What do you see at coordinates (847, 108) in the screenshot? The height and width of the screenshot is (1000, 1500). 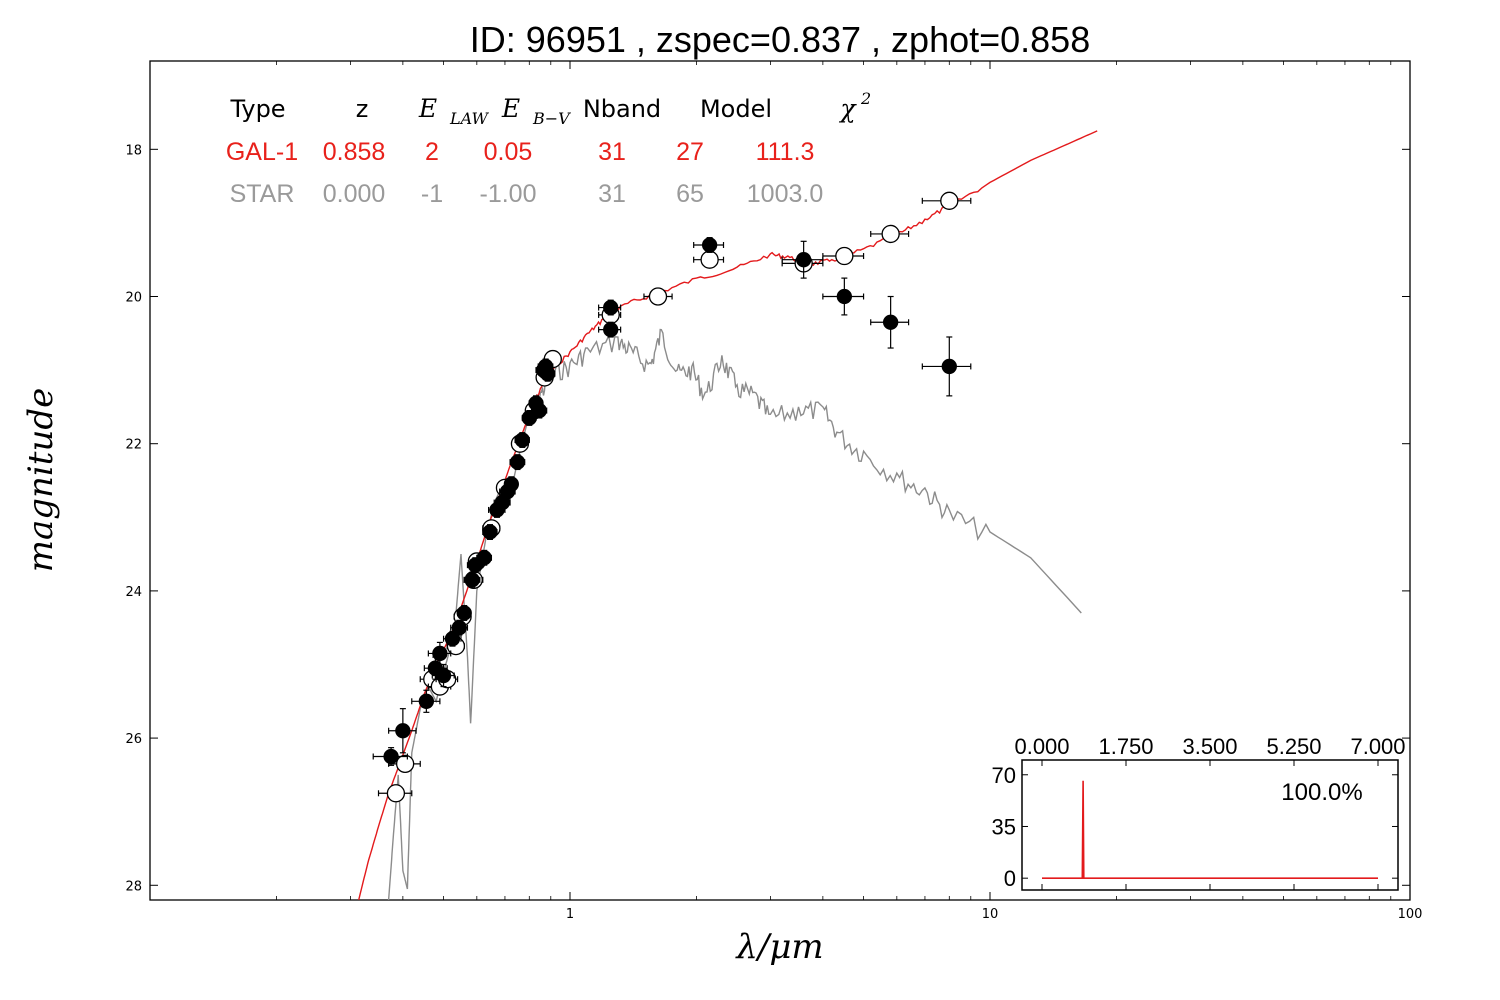 I see `table-header: χ` at bounding box center [847, 108].